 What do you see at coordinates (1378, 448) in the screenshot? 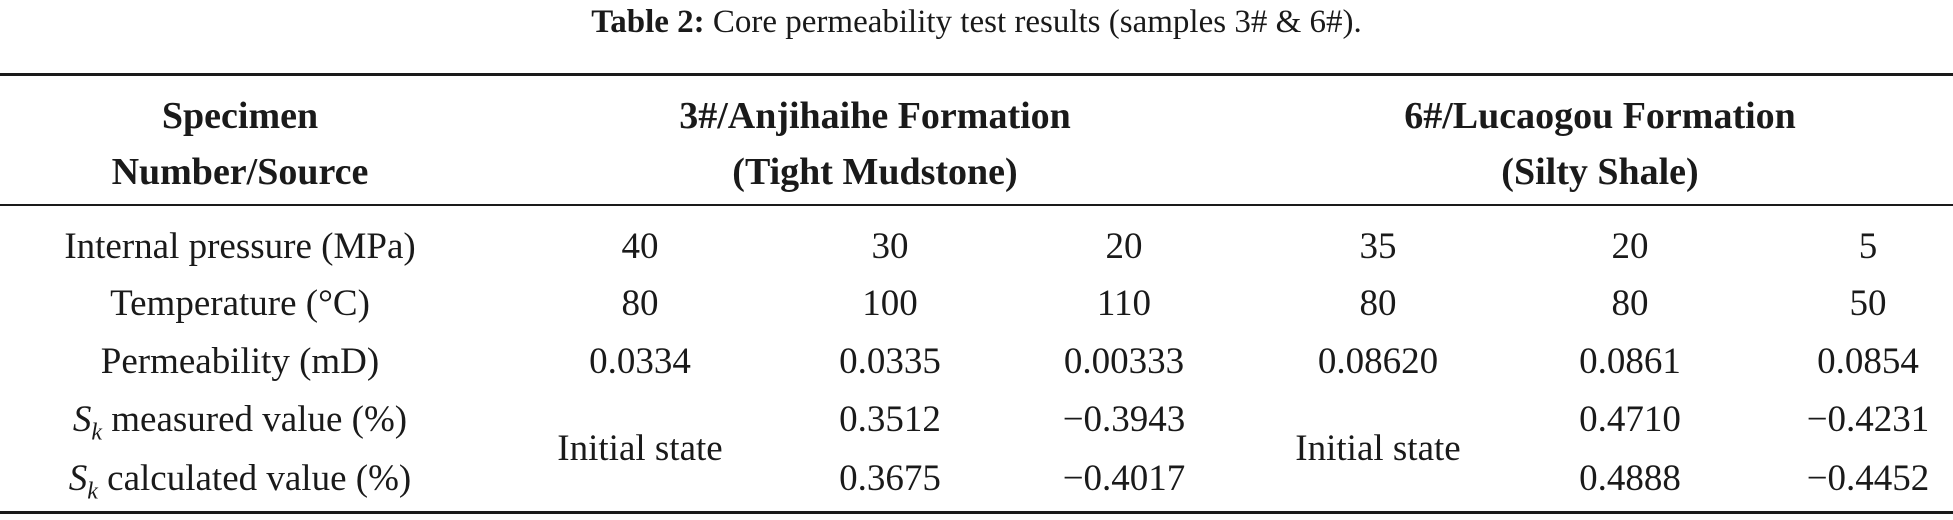
I see `initial-state-6: Initial state` at bounding box center [1378, 448].